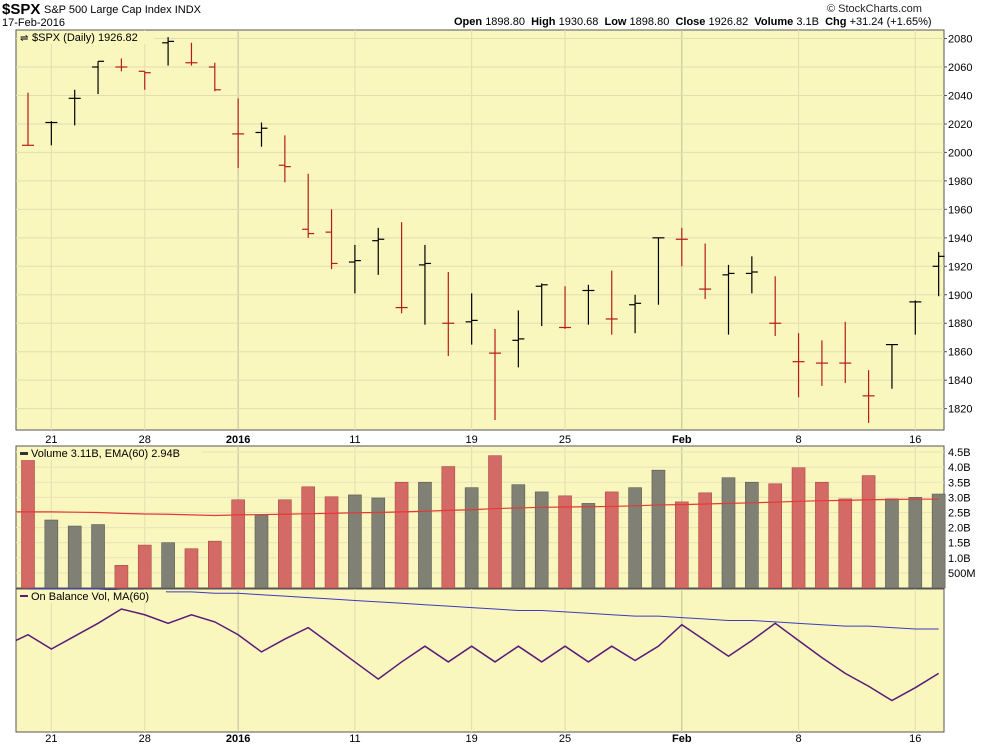 The image size is (990, 744). Describe the element at coordinates (915, 738) in the screenshot. I see `x-axis-label-bottom: 16` at that location.